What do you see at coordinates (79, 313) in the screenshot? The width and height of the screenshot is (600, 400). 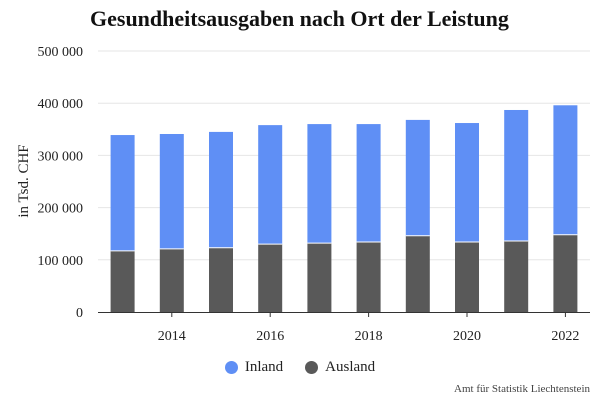 I see `y-tick-label: 0` at bounding box center [79, 313].